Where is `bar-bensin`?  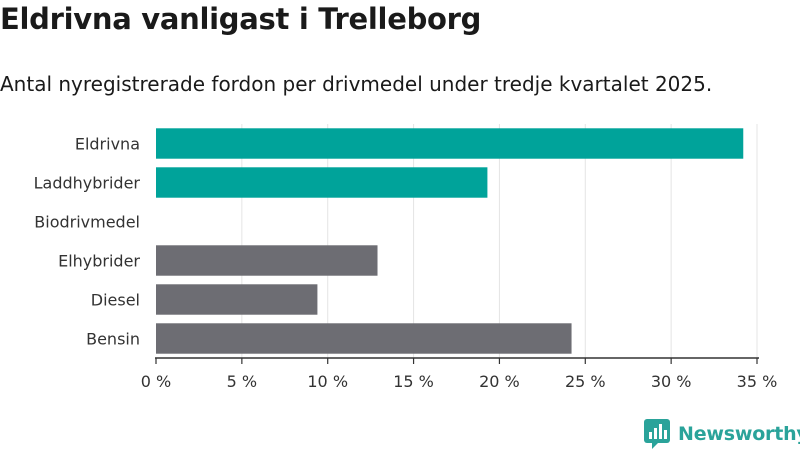 bar-bensin is located at coordinates (364, 338).